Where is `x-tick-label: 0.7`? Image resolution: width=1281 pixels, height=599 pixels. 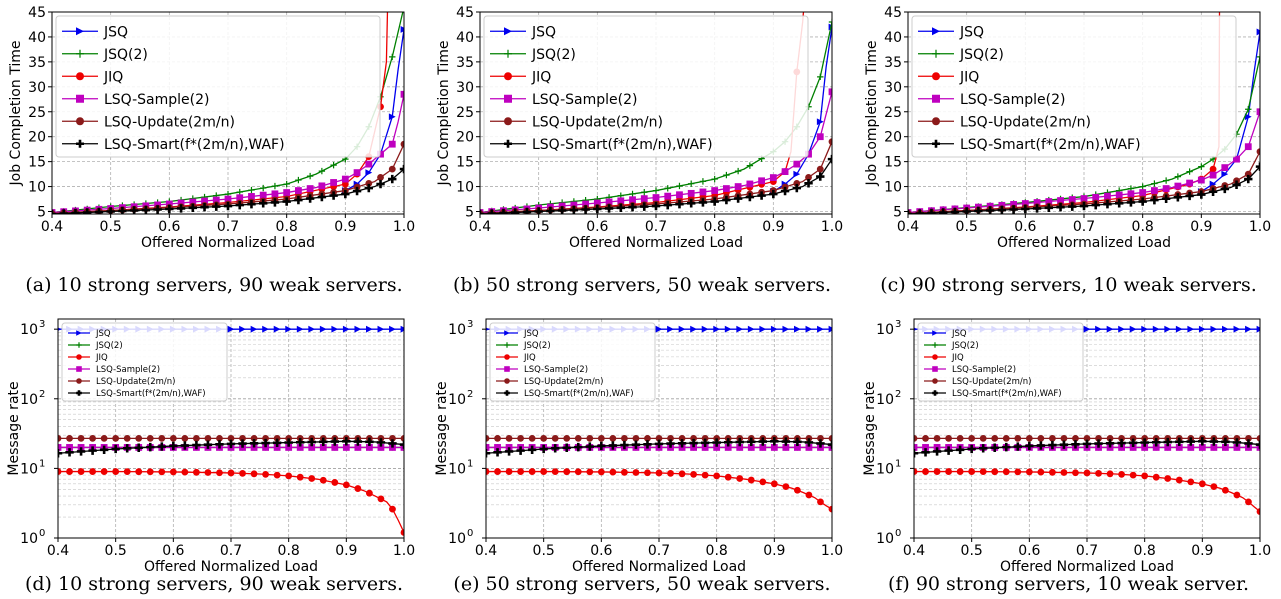 x-tick-label: 0.7 is located at coordinates (228, 227).